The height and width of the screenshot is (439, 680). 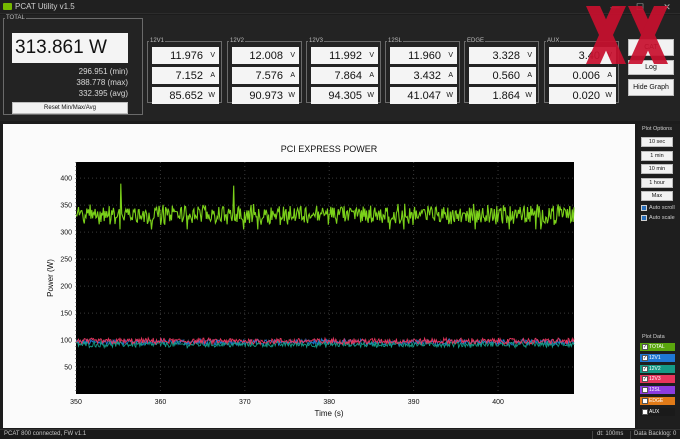 I want to click on x-tick-label: 370, so click(x=245, y=402).